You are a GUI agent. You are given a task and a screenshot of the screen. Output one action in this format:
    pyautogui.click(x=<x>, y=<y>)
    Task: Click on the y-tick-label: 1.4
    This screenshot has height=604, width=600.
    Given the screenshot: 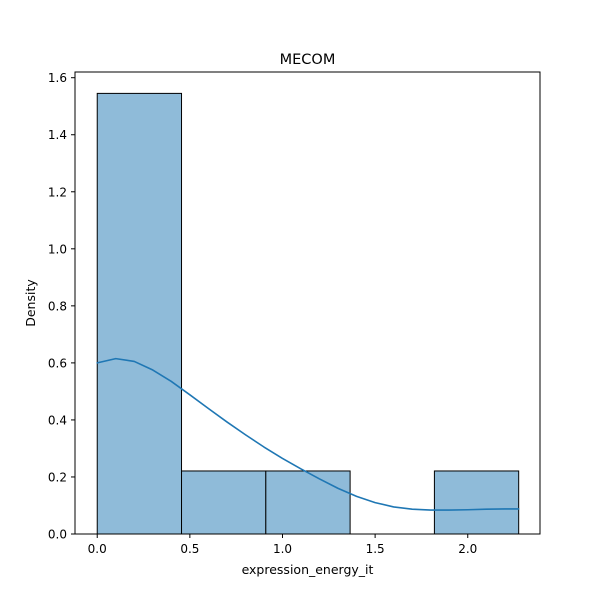 What is the action you would take?
    pyautogui.click(x=57, y=135)
    